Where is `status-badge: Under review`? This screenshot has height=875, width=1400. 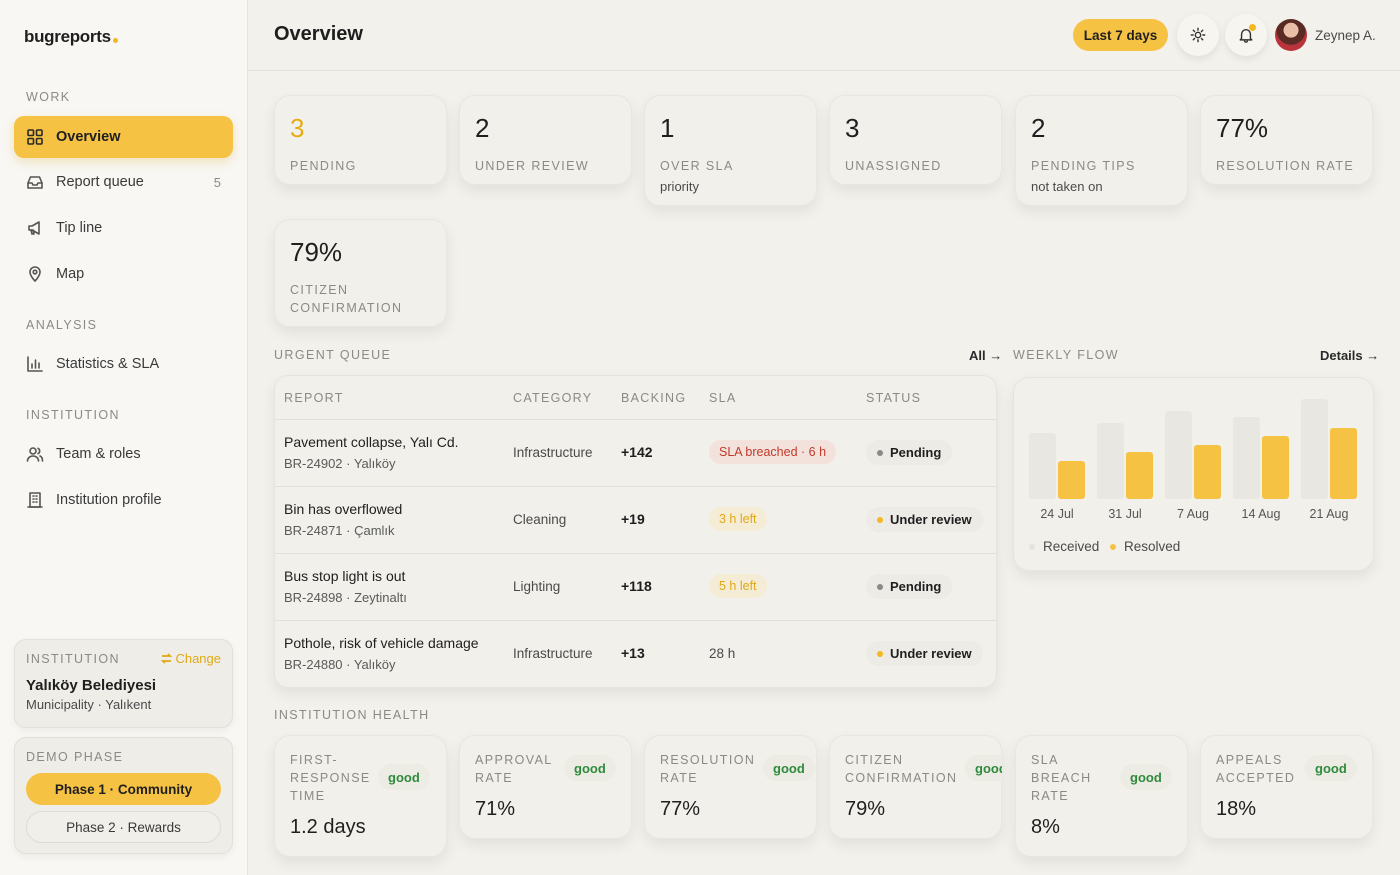 status-badge: Under review is located at coordinates (924, 519).